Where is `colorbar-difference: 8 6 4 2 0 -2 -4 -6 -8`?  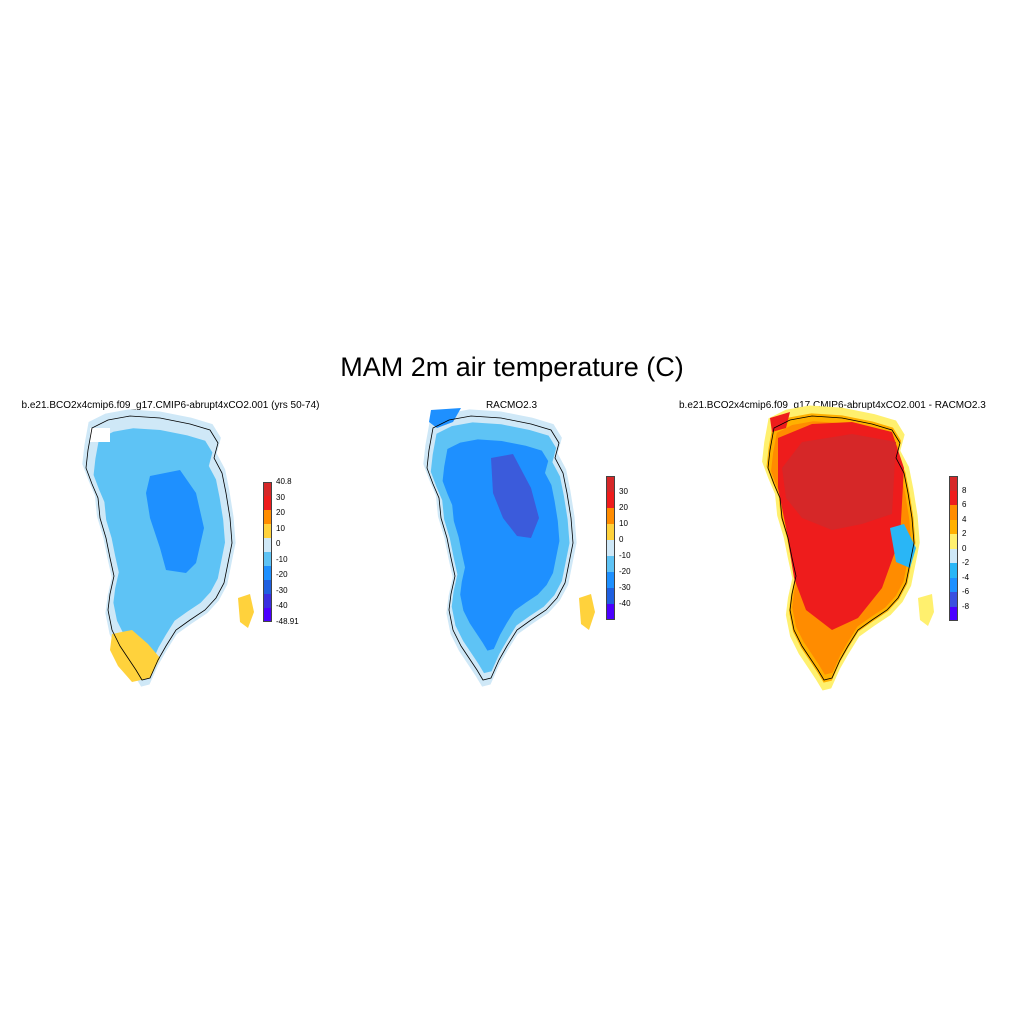 colorbar-difference: 8 6 4 2 0 -2 -4 -6 -8 is located at coordinates (973, 548).